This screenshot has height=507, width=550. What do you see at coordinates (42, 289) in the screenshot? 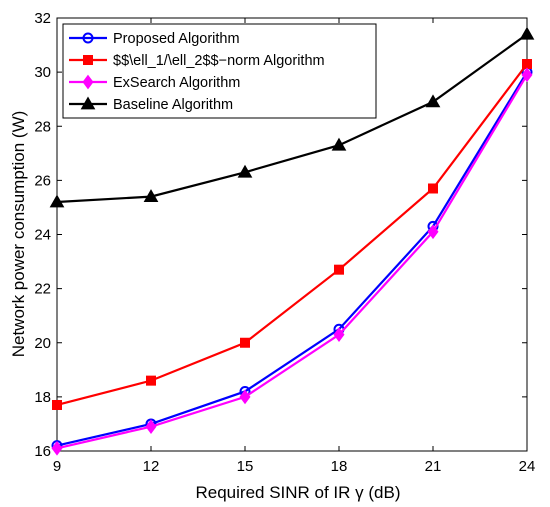
I see `y-tick-label: 22` at bounding box center [42, 289].